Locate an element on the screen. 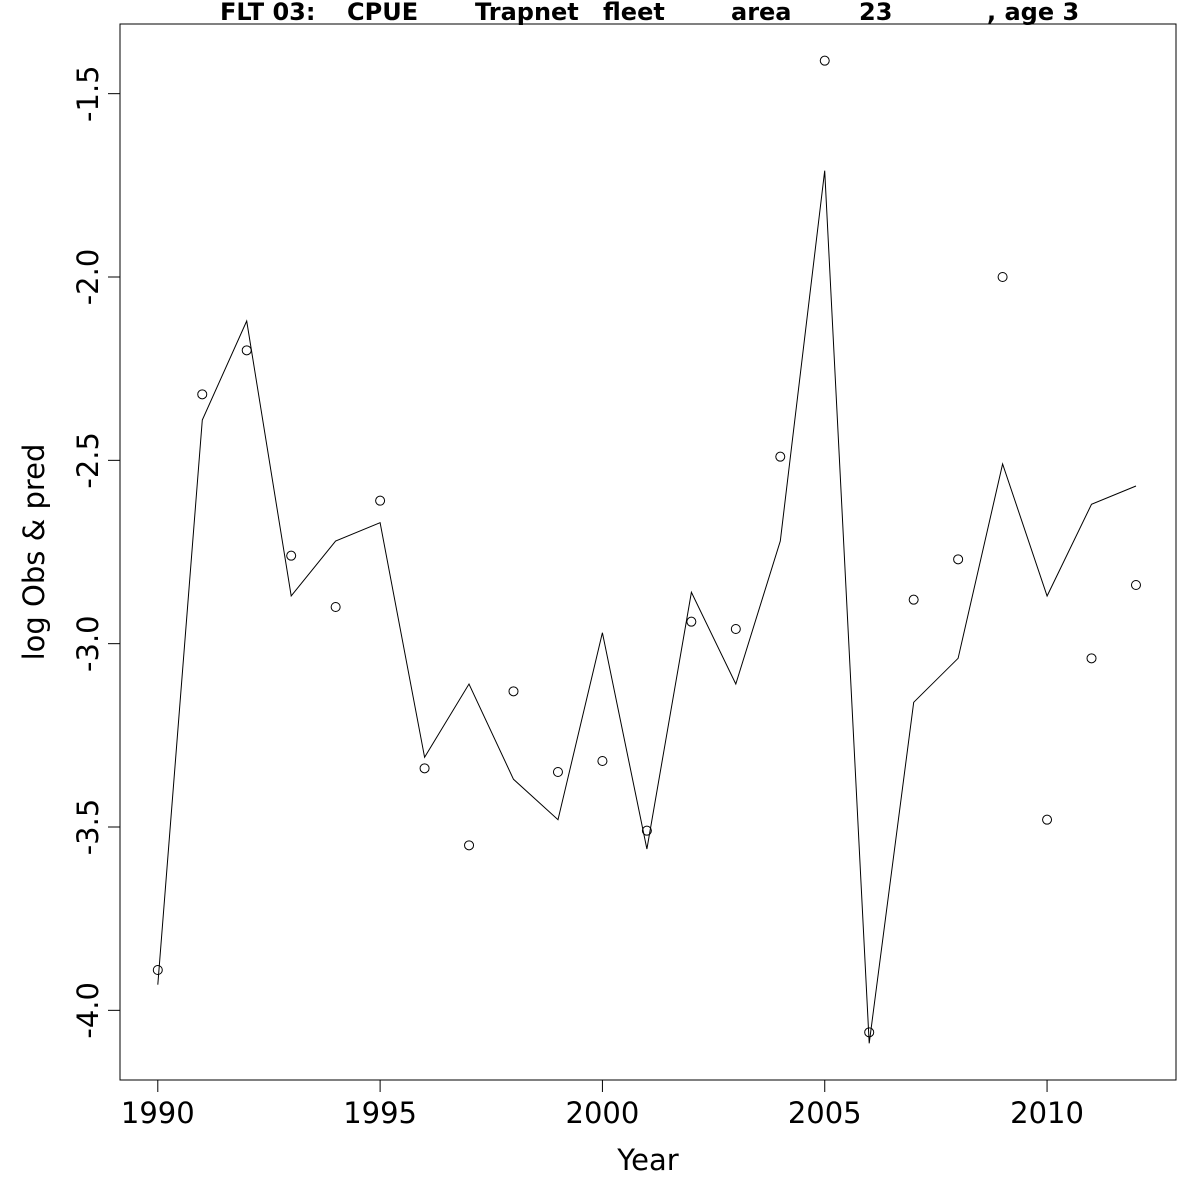 This screenshot has width=1200, height=1200. title-part: fleet is located at coordinates (634, 13).